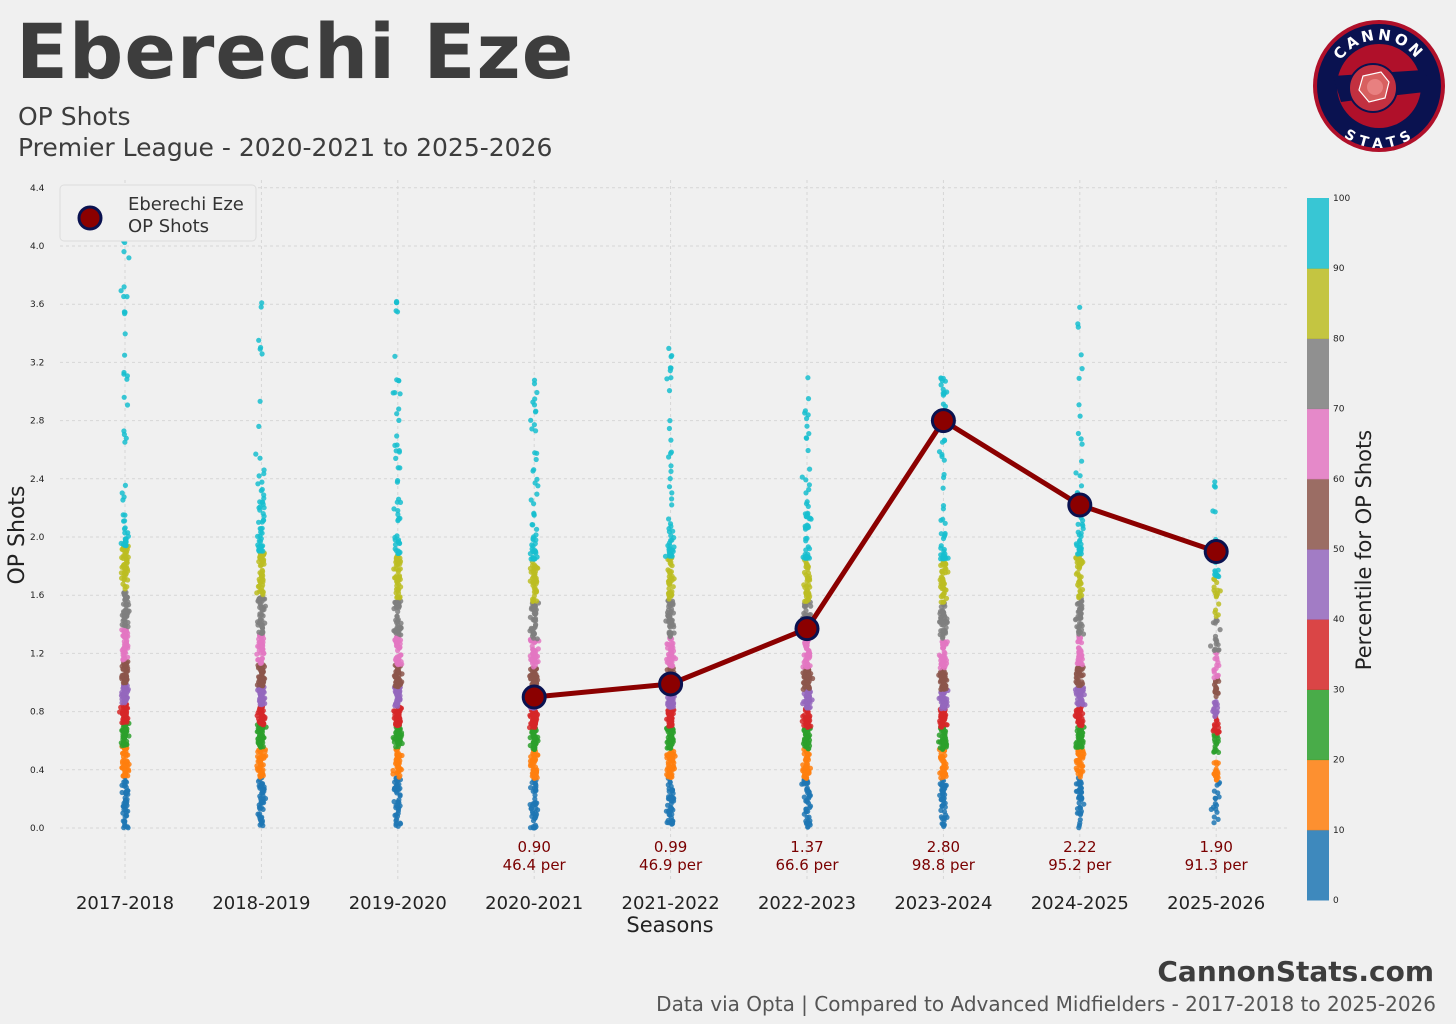  Describe the element at coordinates (875, 559) in the screenshot. I see `player-series` at that location.